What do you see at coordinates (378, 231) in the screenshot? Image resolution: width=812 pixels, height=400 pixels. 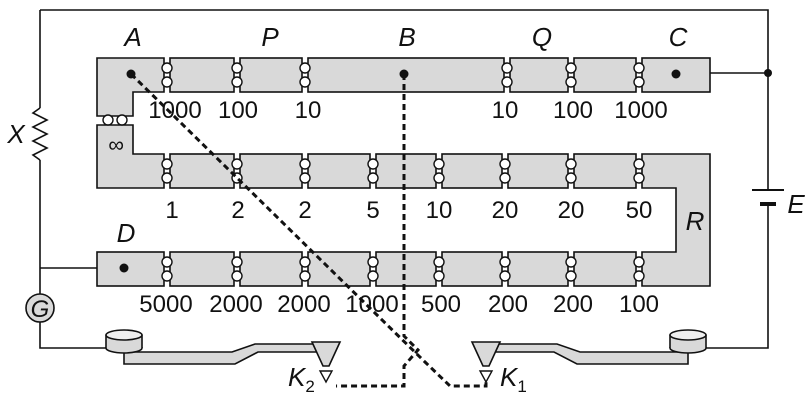 I see `dashed-B-to-K2` at bounding box center [378, 231].